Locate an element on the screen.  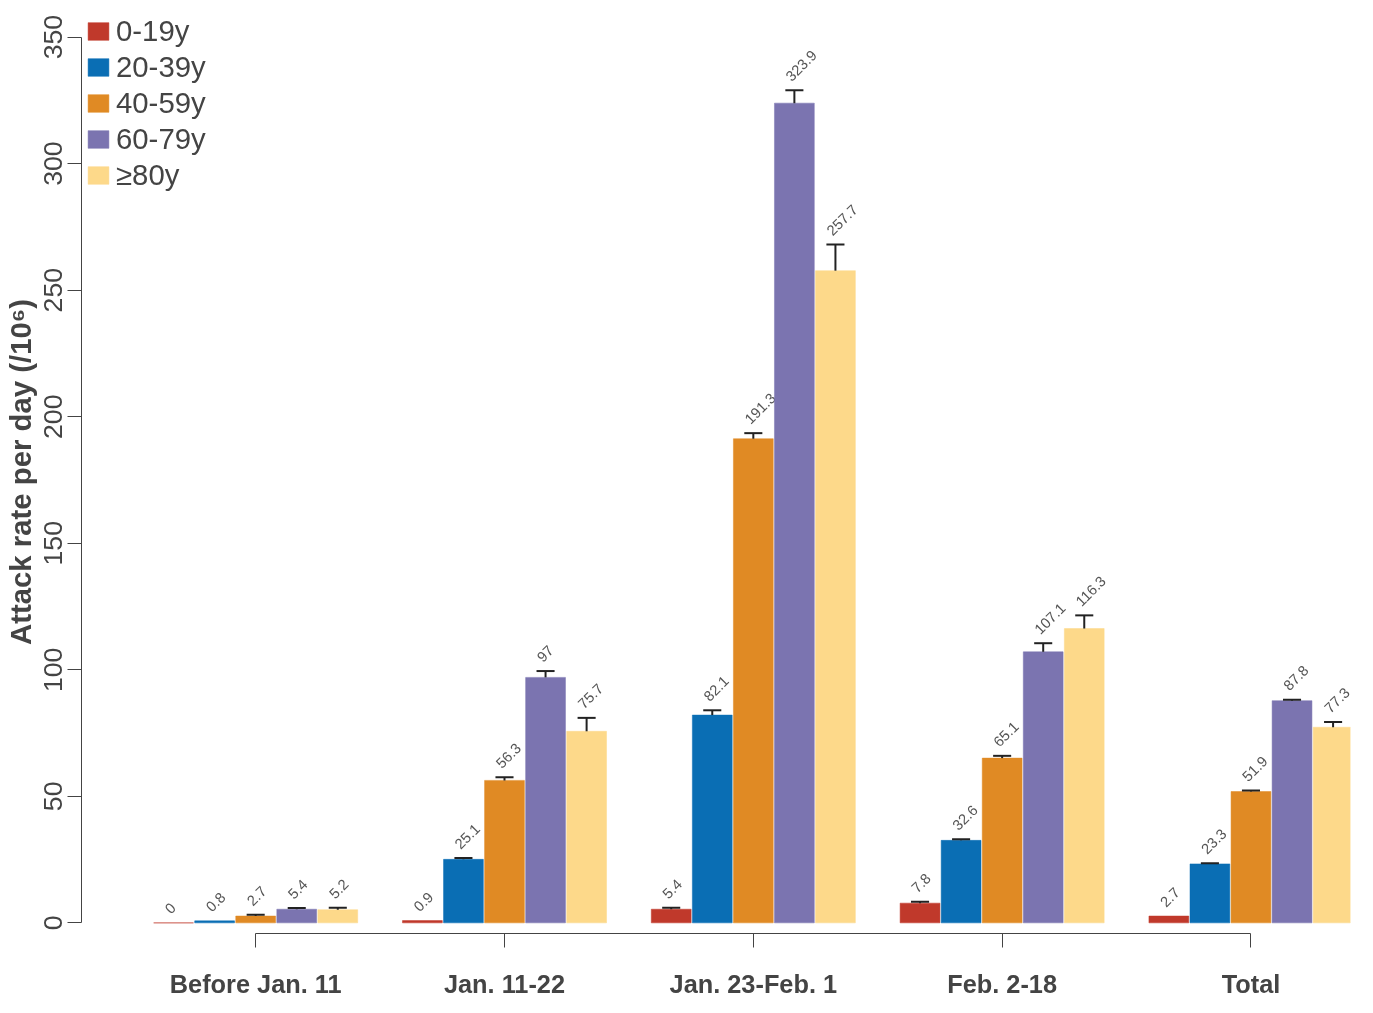
data-label: 51.9 is located at coordinates (1255, 769).